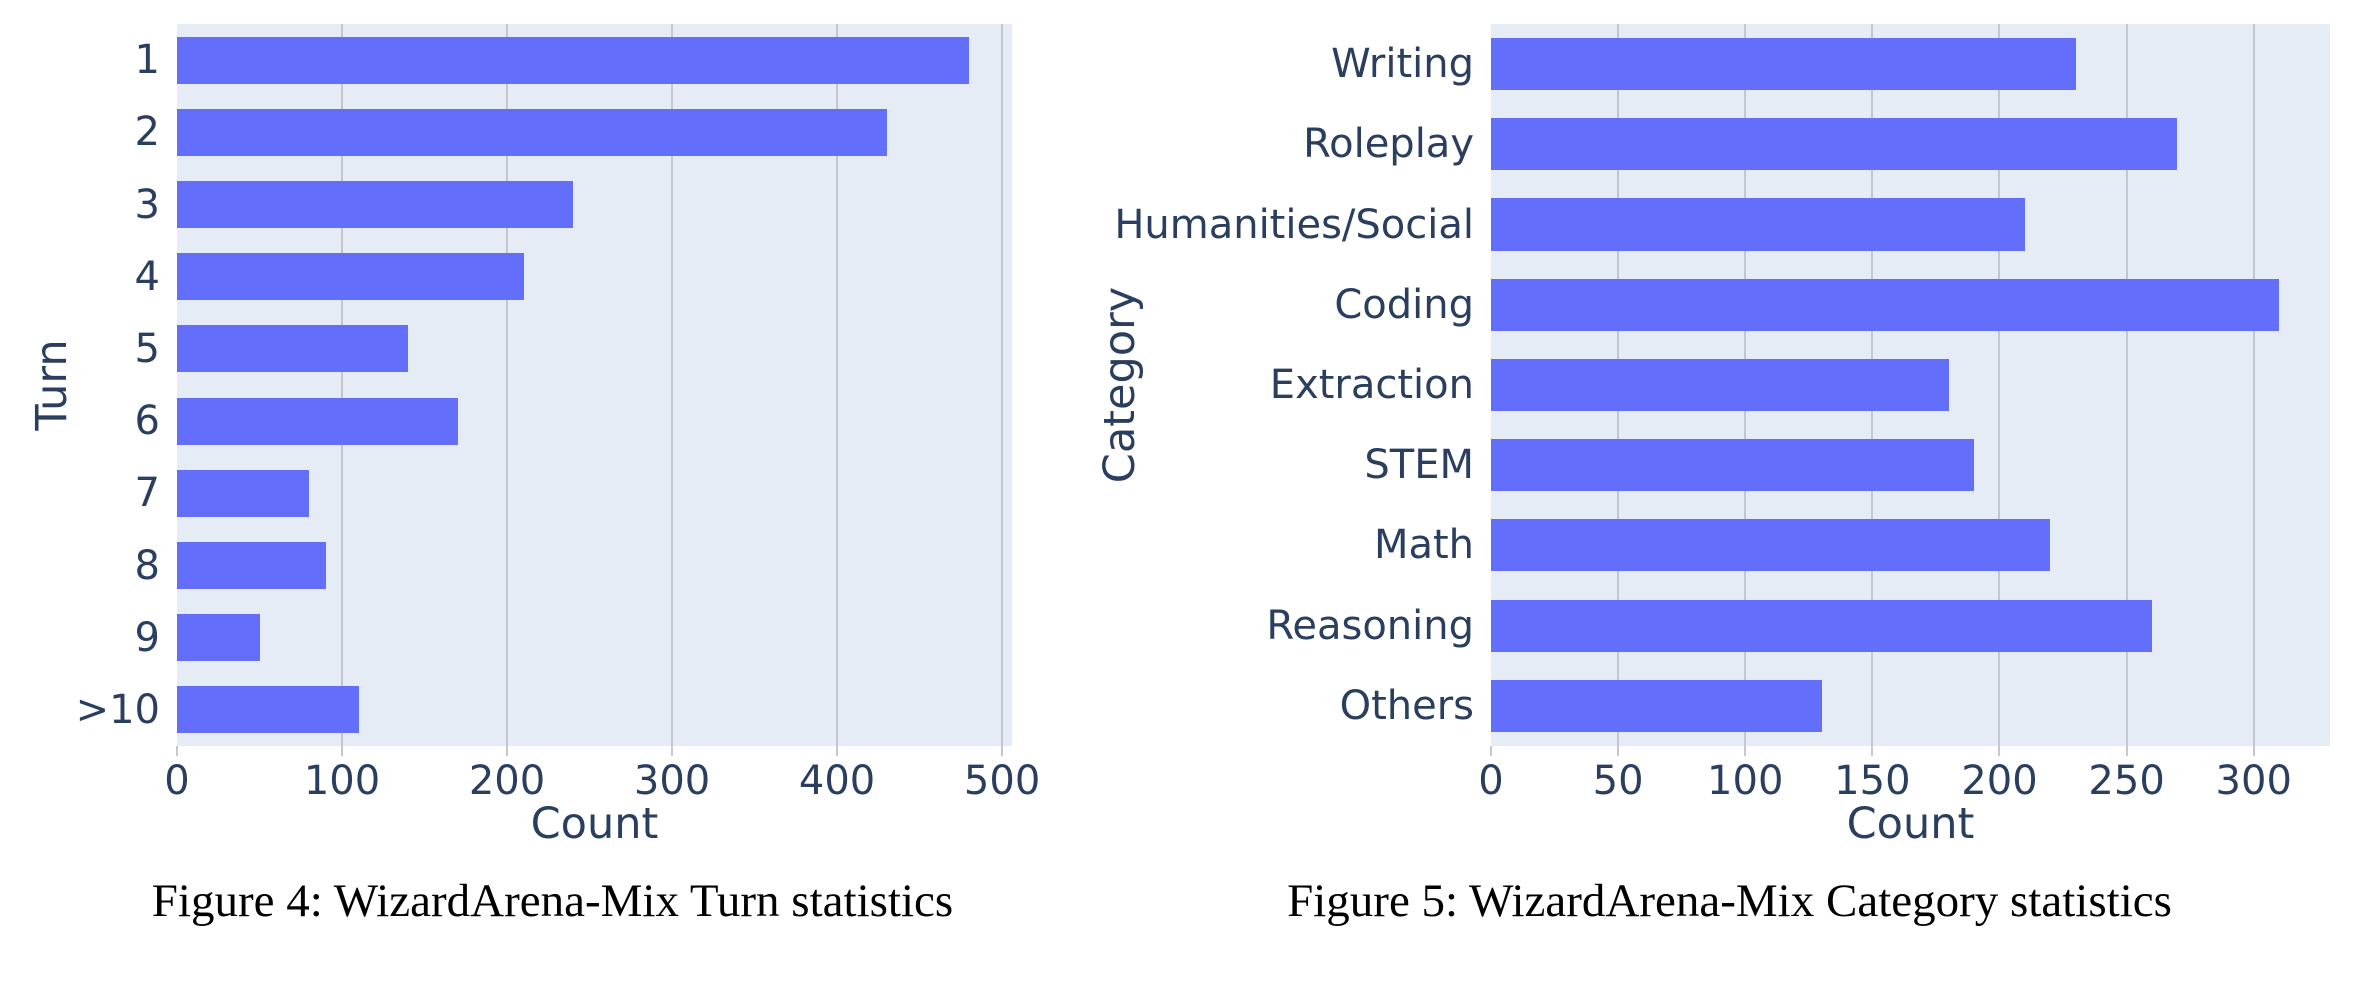 The width and height of the screenshot is (2369, 981). What do you see at coordinates (1771, 545) in the screenshot?
I see `bar-math` at bounding box center [1771, 545].